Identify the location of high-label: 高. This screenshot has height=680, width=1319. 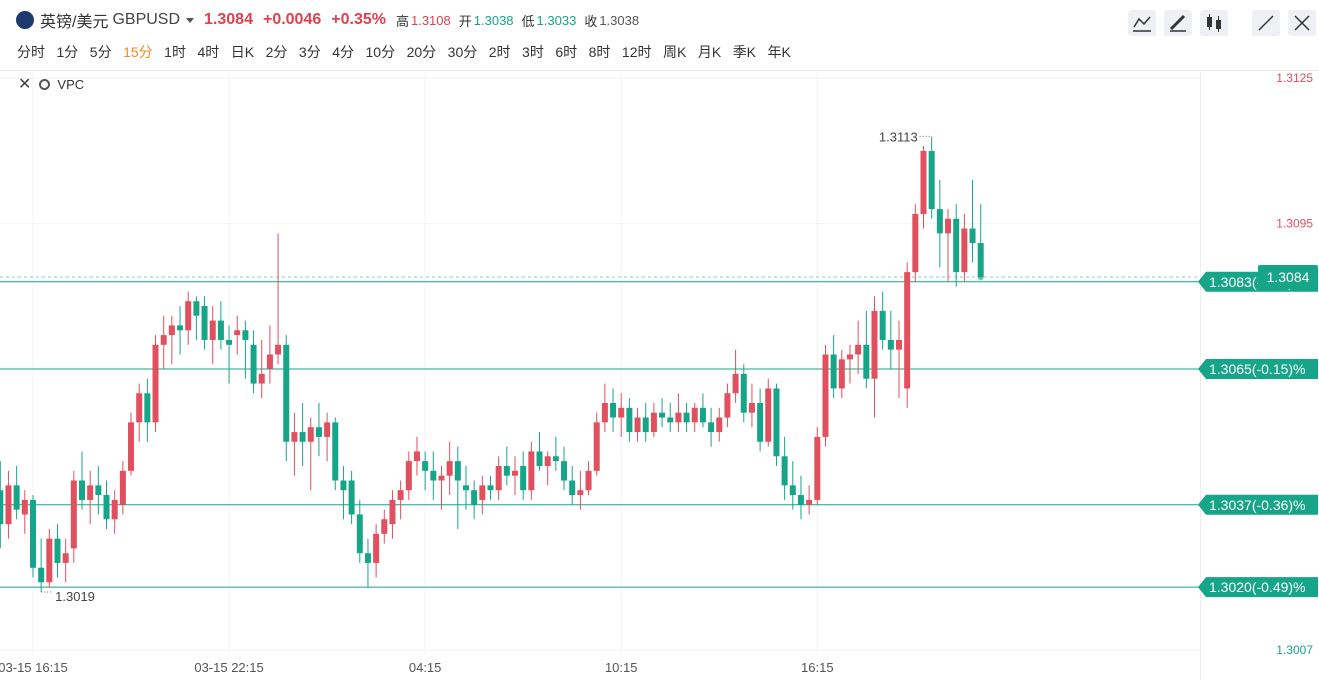
(402, 21).